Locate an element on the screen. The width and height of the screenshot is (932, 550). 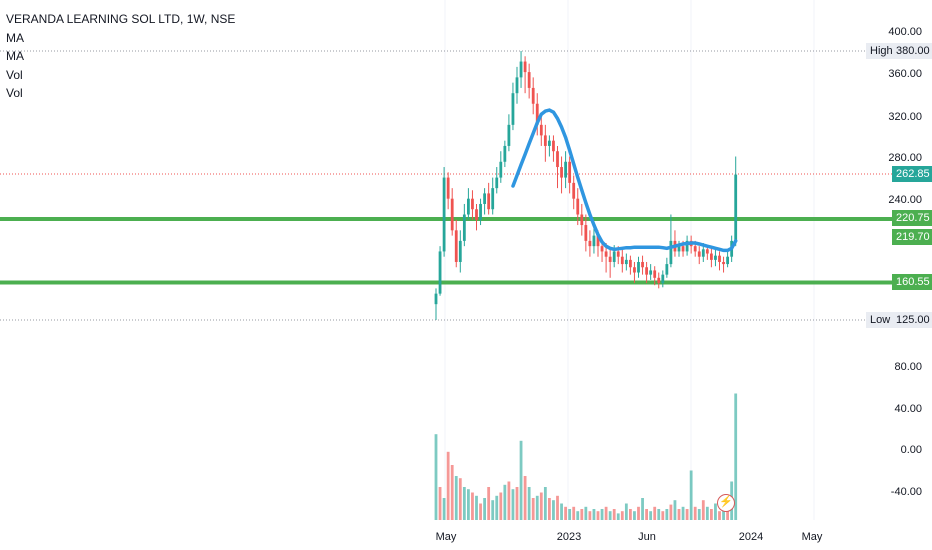
high-value: 380.00 is located at coordinates (912, 51).